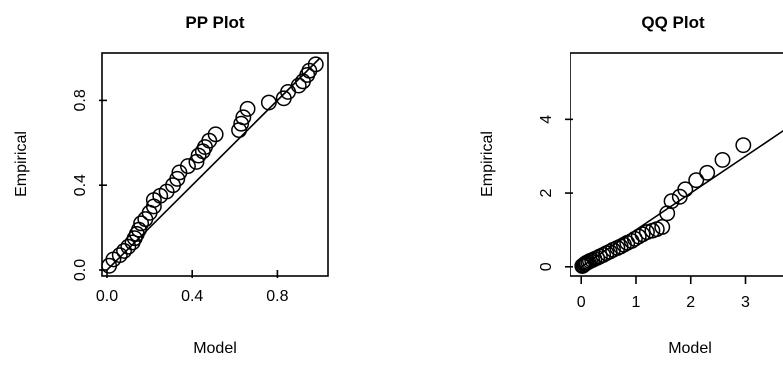 The height and width of the screenshot is (365, 783). What do you see at coordinates (107, 296) in the screenshot?
I see `pp-x-tick-label: 0.0` at bounding box center [107, 296].